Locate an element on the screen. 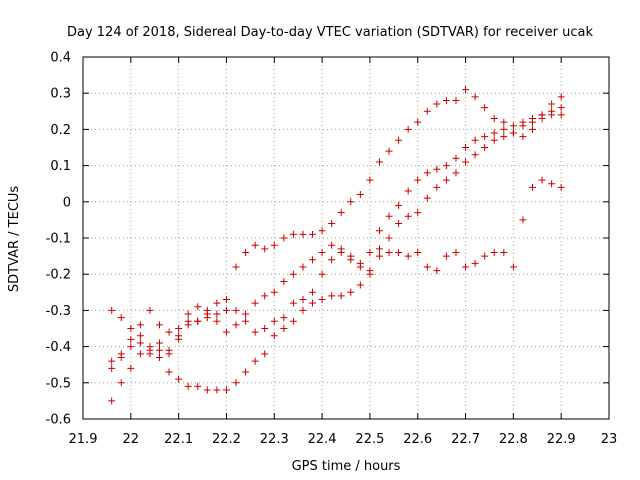 Image resolution: width=640 pixels, height=480 pixels. x-tick-label: 22.1 is located at coordinates (178, 439).